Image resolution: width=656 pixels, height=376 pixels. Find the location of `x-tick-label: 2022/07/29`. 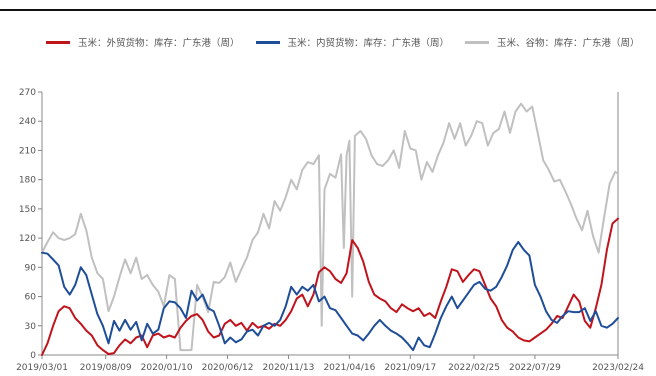

x-tick-label: 2022/07/29 is located at coordinates (535, 368).